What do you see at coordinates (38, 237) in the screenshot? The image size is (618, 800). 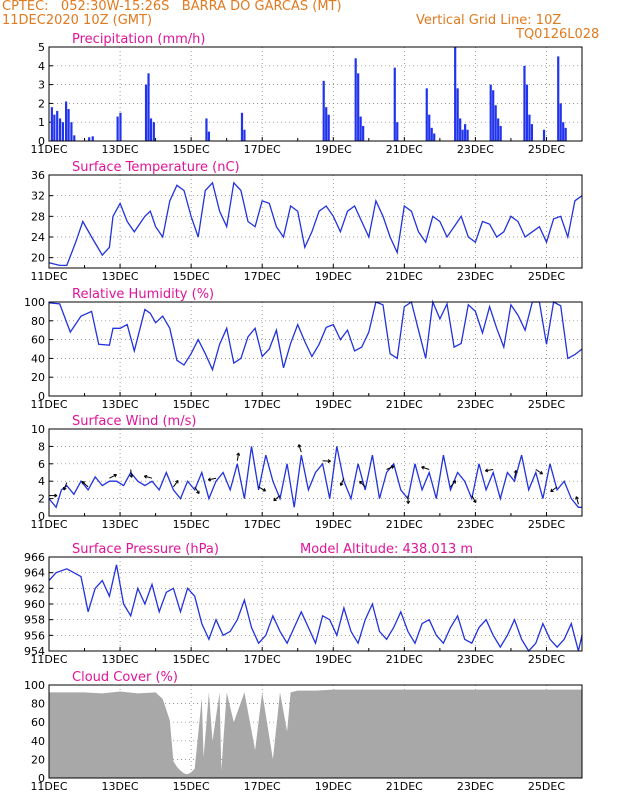 I see `y-tick-label: 24` at bounding box center [38, 237].